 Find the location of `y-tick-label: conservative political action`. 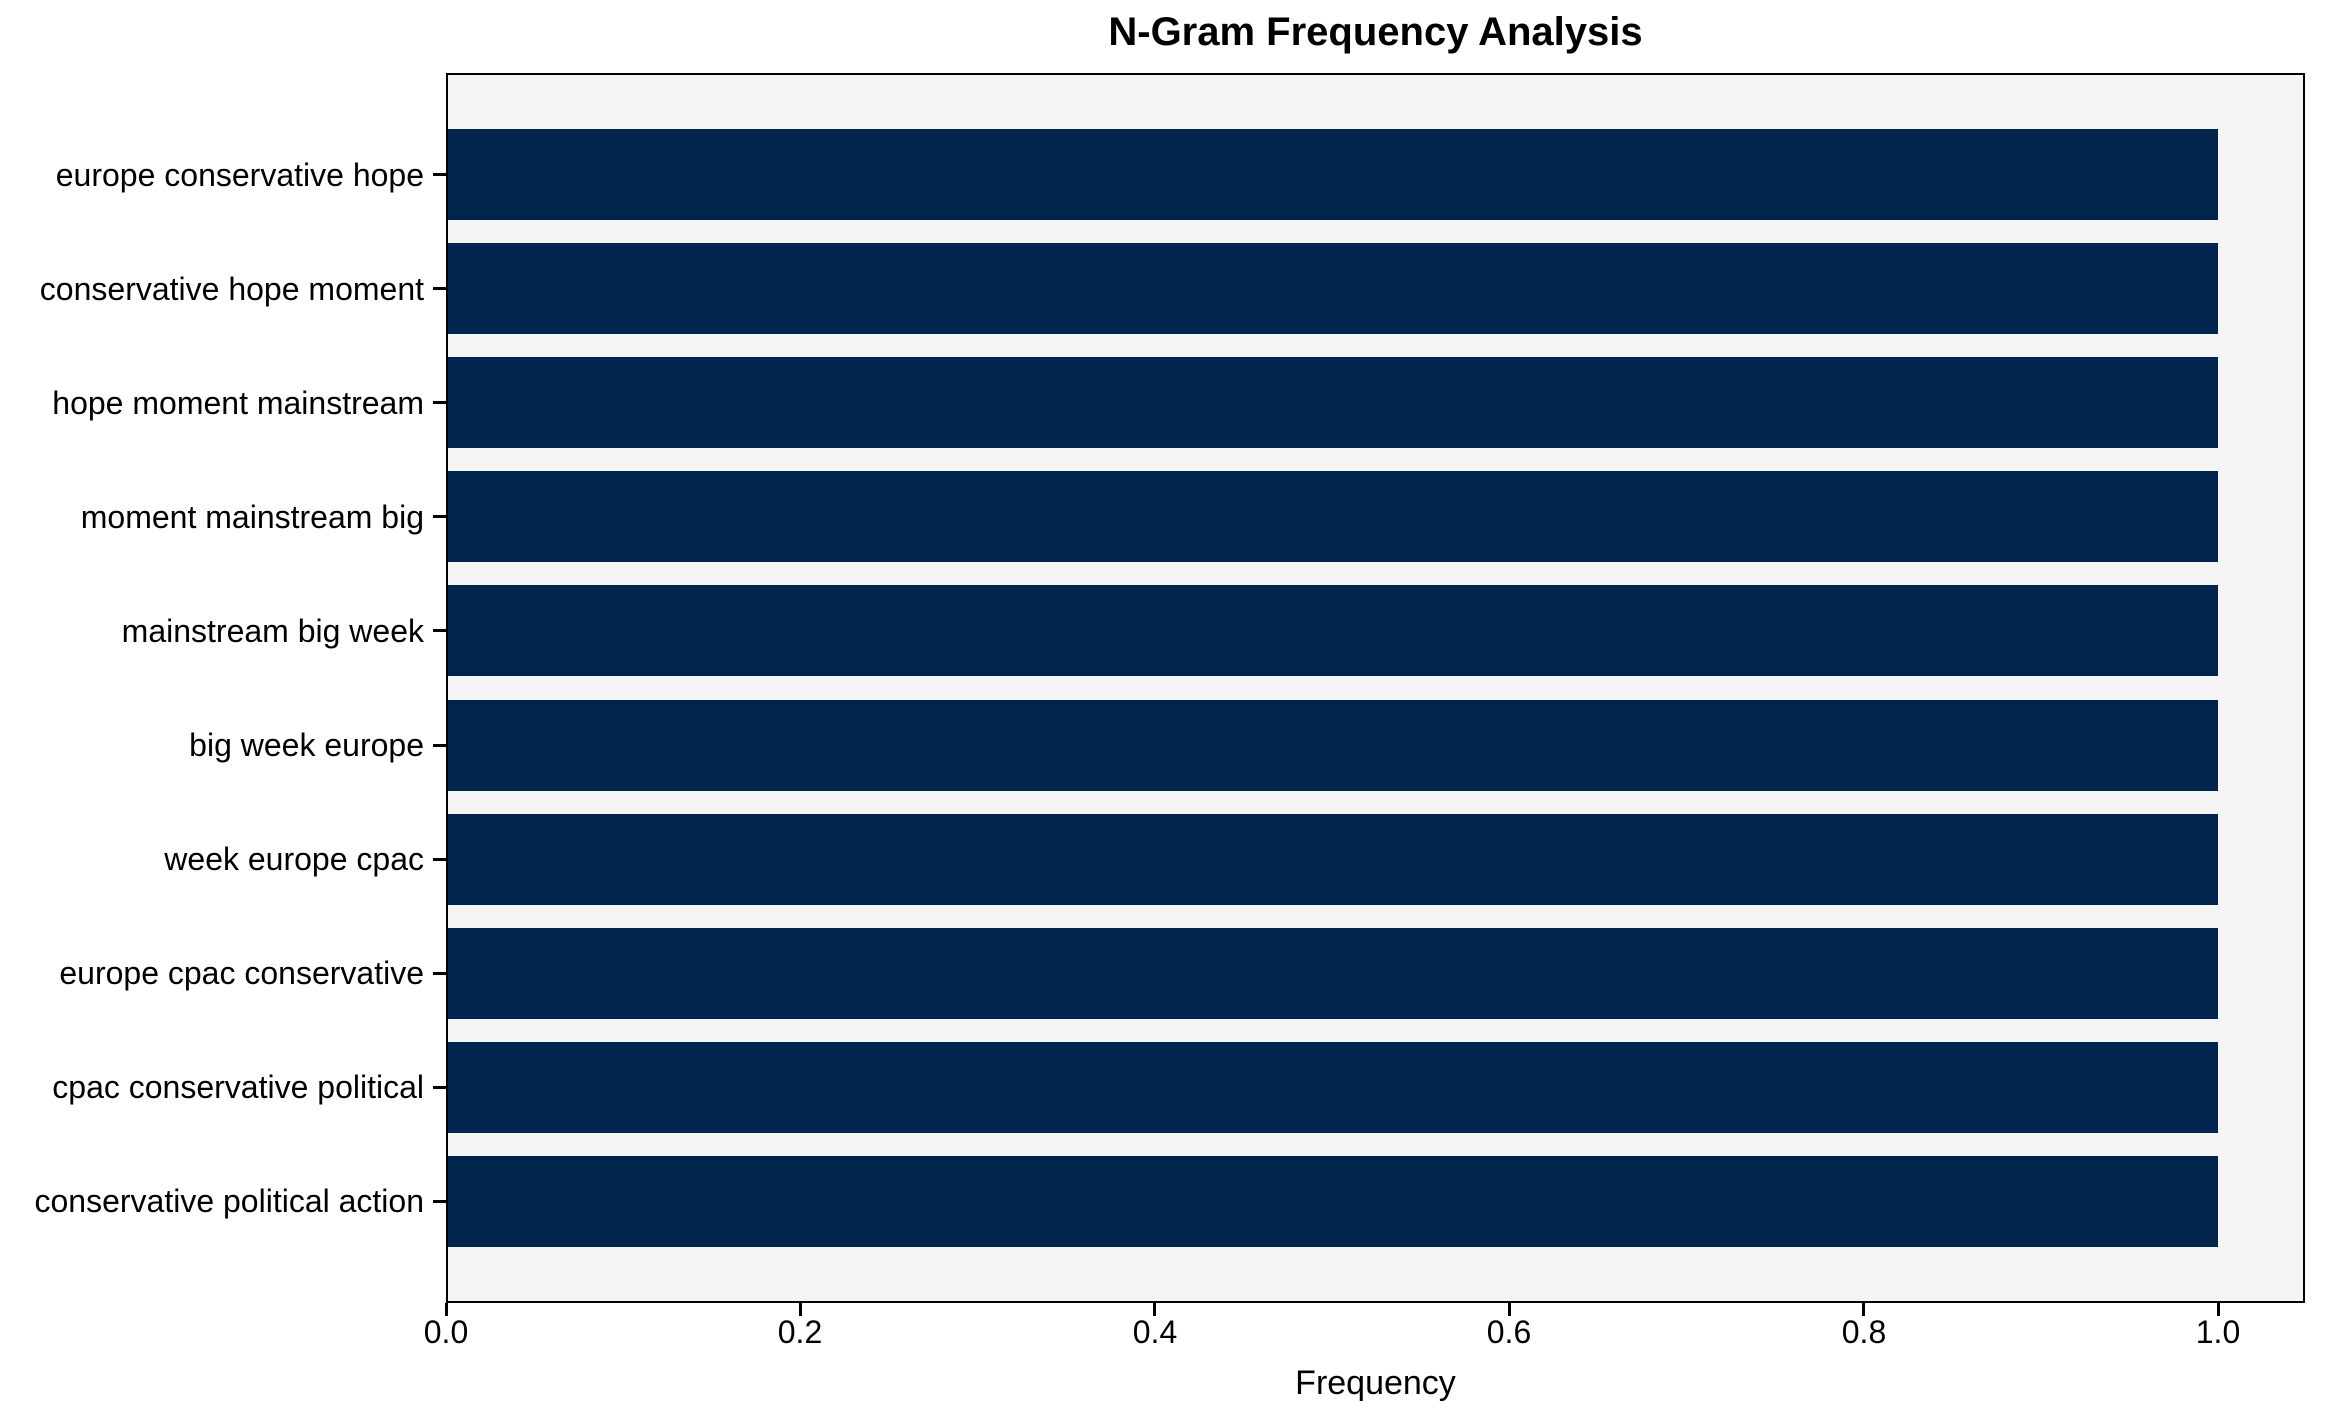

y-tick-label: conservative political action is located at coordinates (229, 1201).